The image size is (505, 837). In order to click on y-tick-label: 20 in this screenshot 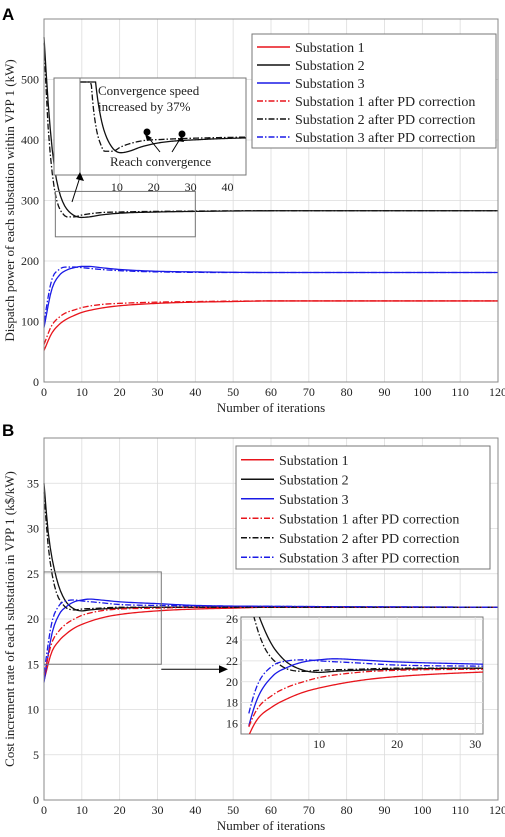, I will do `click(33, 619)`.